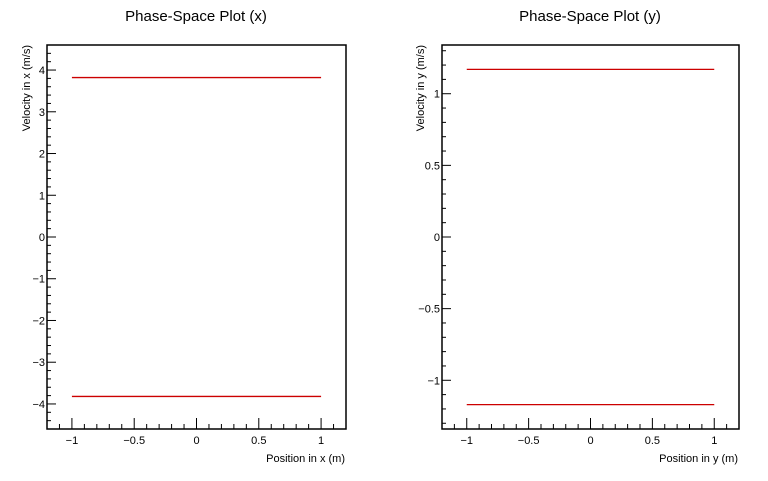  What do you see at coordinates (42, 155) in the screenshot?
I see `y-tick-label: 2` at bounding box center [42, 155].